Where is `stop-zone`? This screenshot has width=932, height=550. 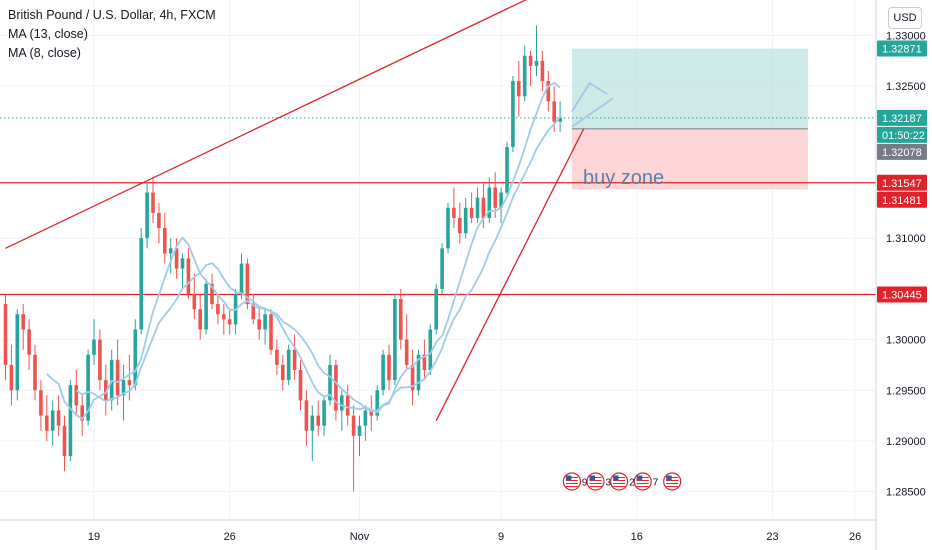
stop-zone is located at coordinates (689, 159).